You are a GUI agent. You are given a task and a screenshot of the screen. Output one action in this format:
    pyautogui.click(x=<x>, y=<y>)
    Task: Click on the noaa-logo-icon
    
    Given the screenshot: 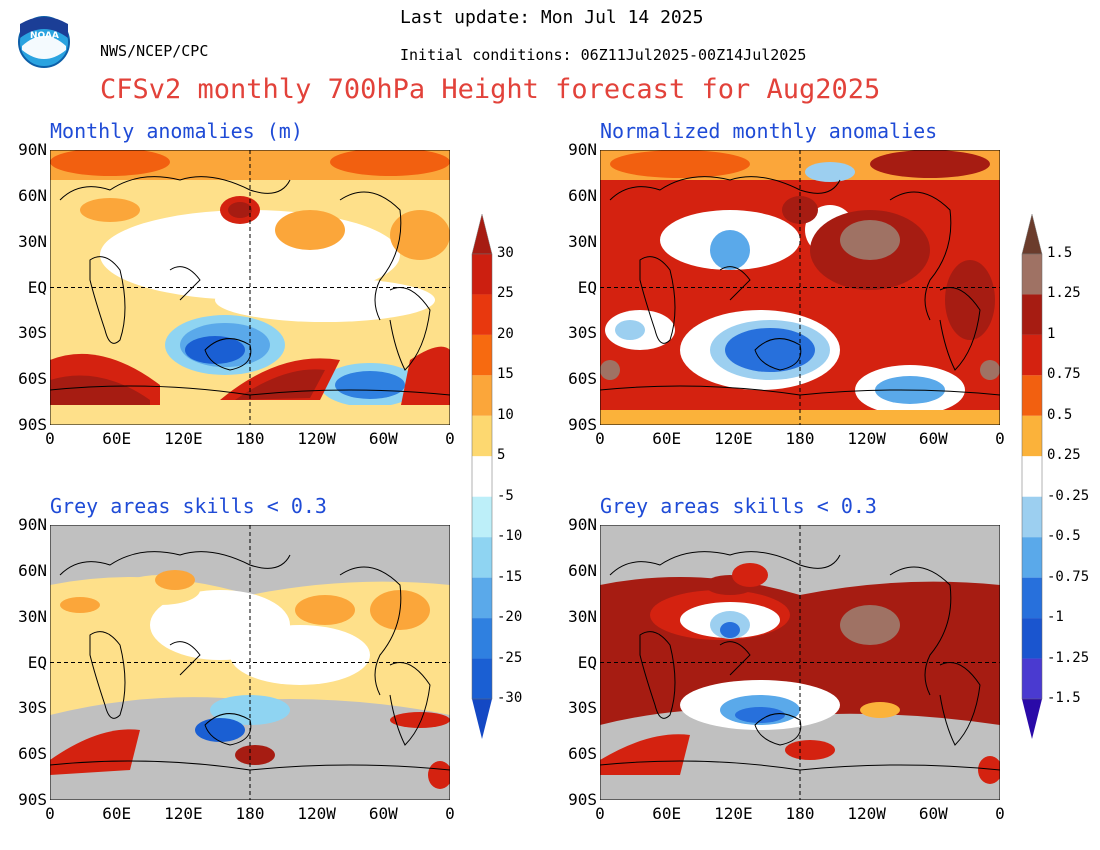 What is the action you would take?
    pyautogui.click(x=44, y=42)
    